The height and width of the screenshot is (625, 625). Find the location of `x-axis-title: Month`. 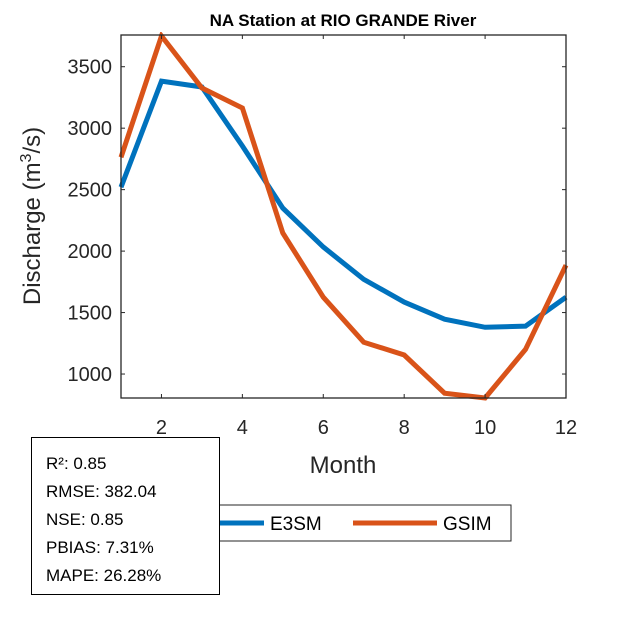

x-axis-title: Month is located at coordinates (343, 465).